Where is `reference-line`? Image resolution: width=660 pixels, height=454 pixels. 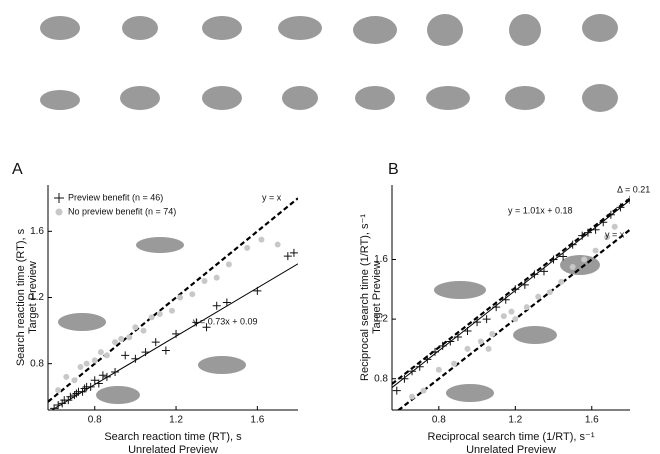 reference-line is located at coordinates (513, 319).